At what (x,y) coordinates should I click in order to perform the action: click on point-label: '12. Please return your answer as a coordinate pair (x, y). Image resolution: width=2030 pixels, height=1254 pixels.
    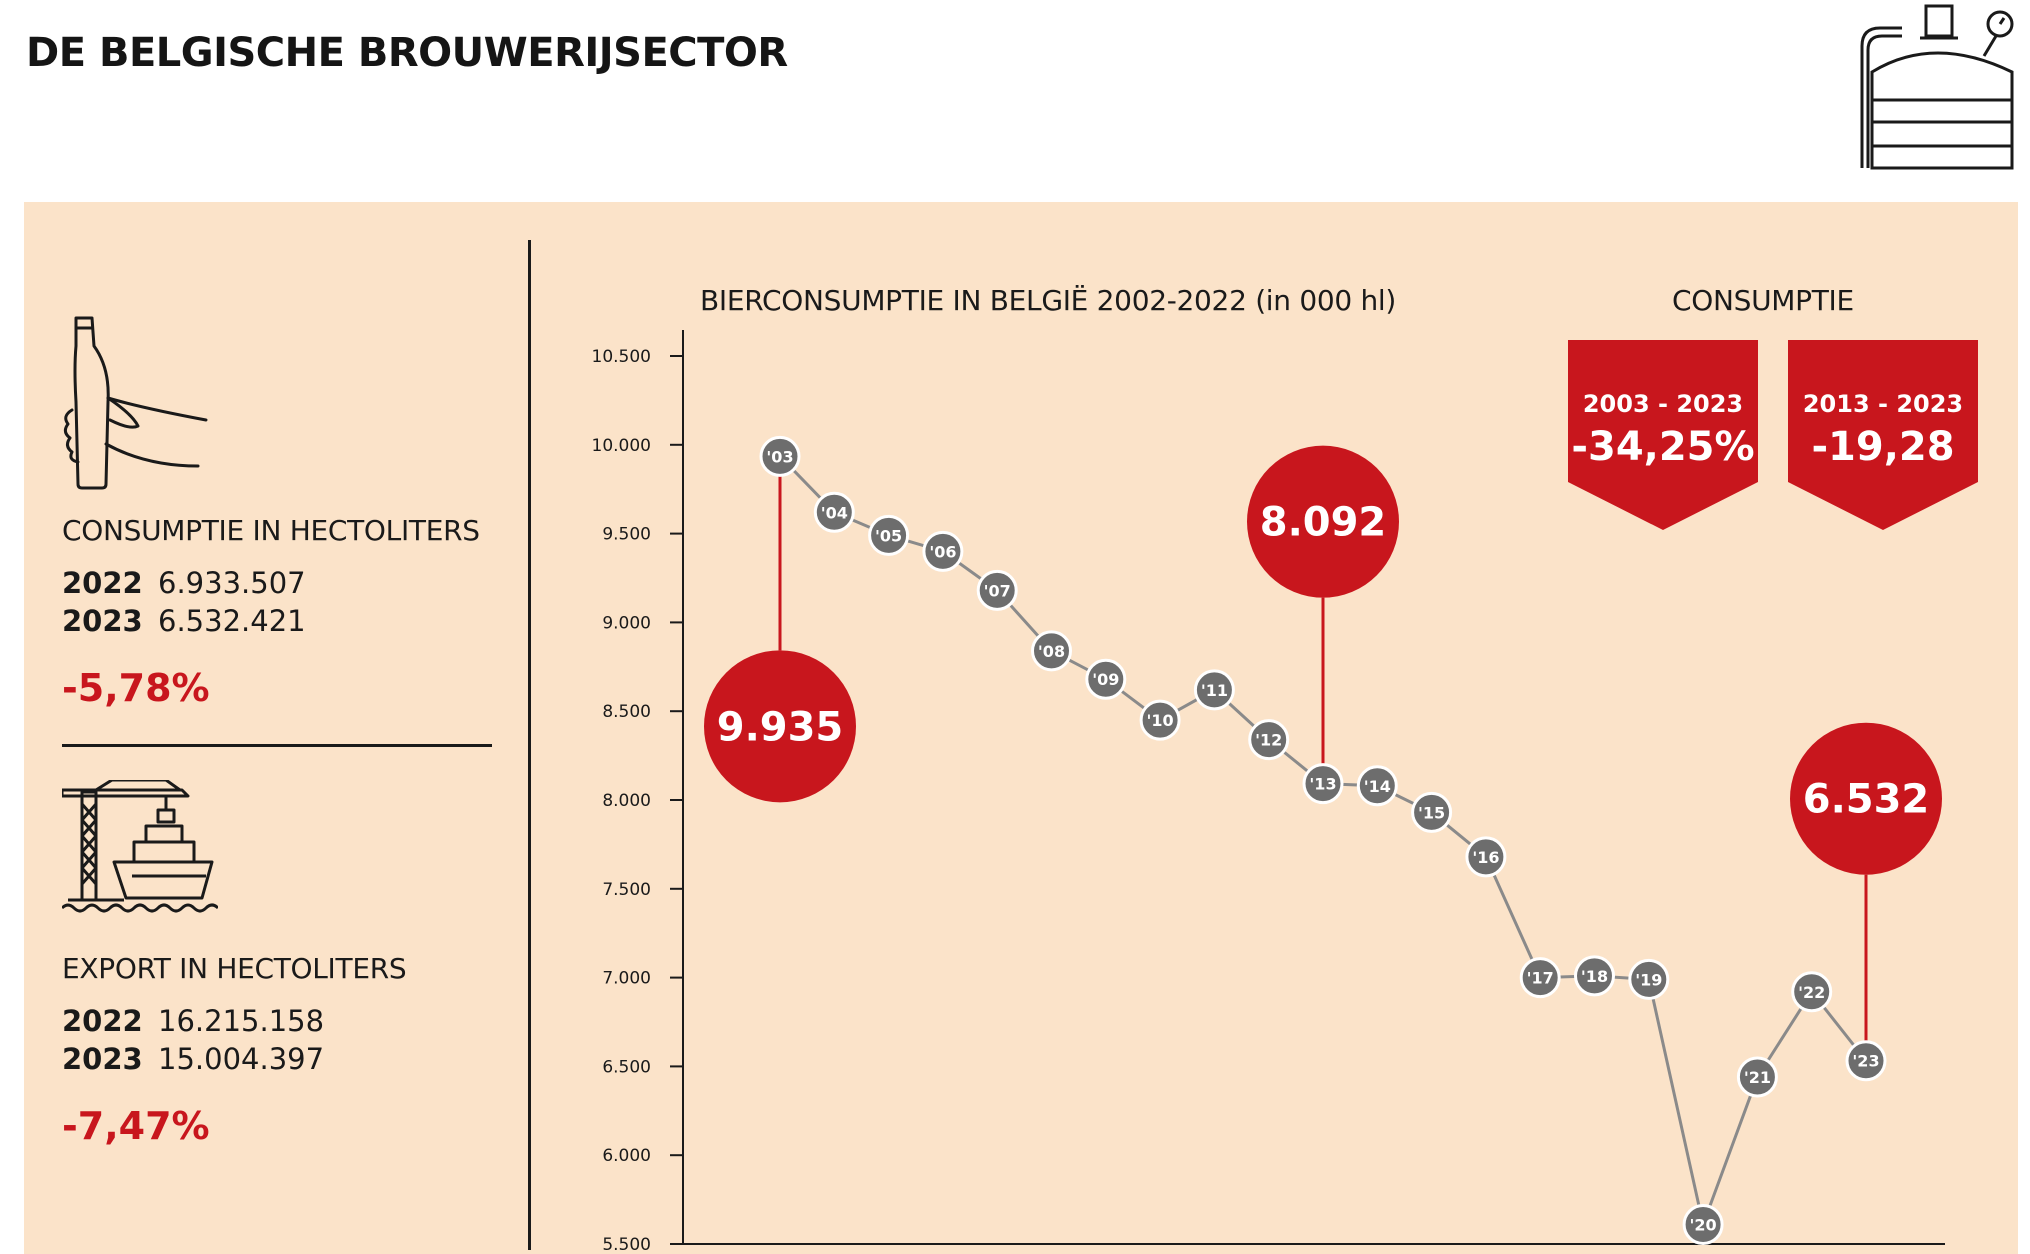
    Looking at the image, I should click on (1268, 740).